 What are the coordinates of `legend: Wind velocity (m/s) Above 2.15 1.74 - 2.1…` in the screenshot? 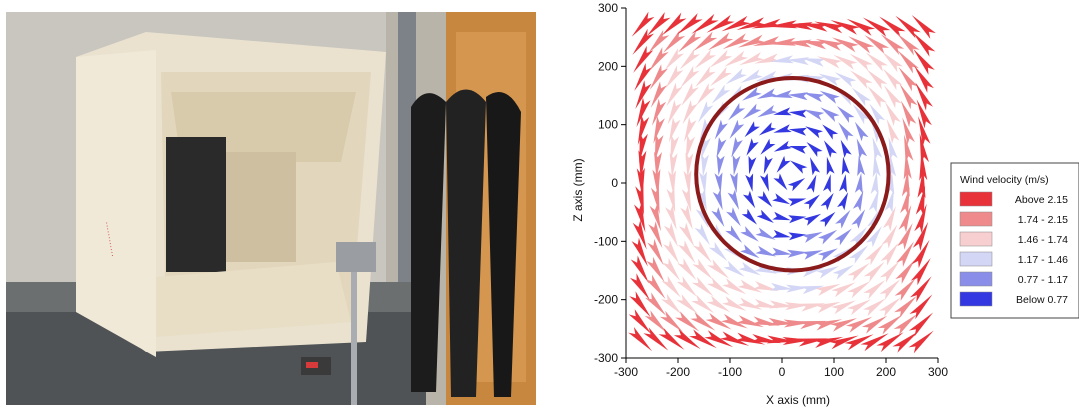 It's located at (1014, 240).